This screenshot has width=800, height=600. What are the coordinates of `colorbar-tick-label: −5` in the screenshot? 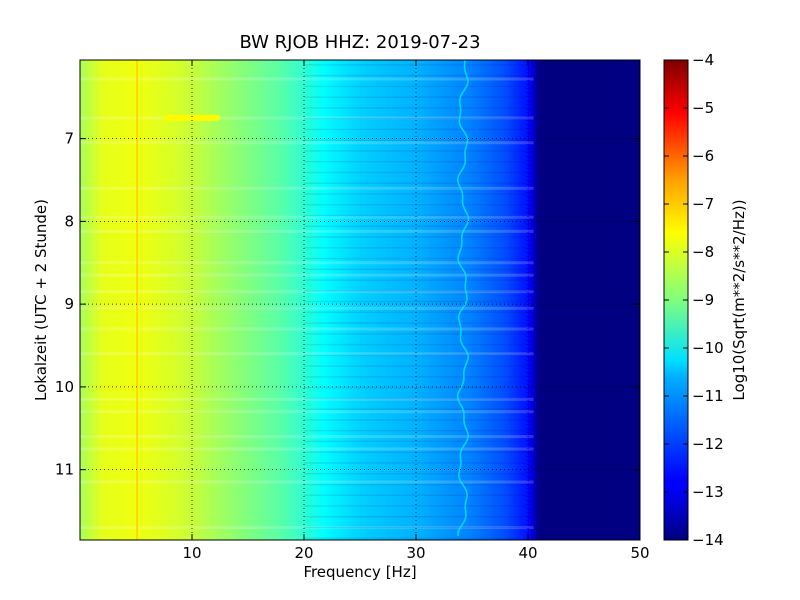 It's located at (703, 108).